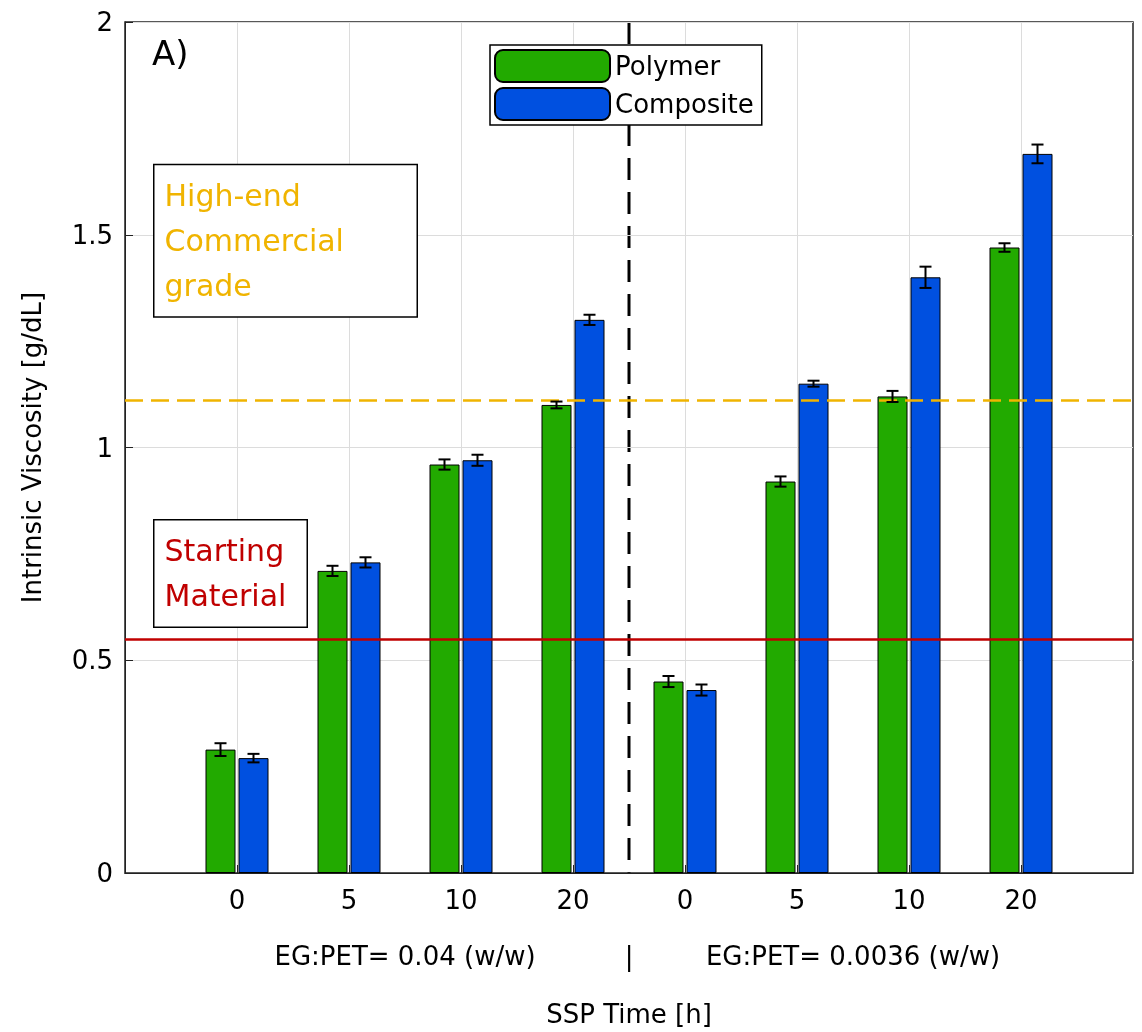 The image size is (1142, 1032). I want to click on y-tick-label: 0.5, so click(92, 660).